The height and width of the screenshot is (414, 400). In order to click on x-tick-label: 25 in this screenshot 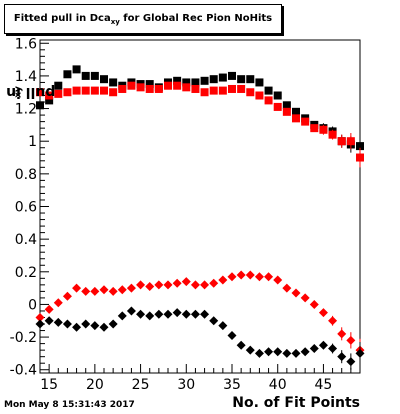, I will do `click(141, 385)`.